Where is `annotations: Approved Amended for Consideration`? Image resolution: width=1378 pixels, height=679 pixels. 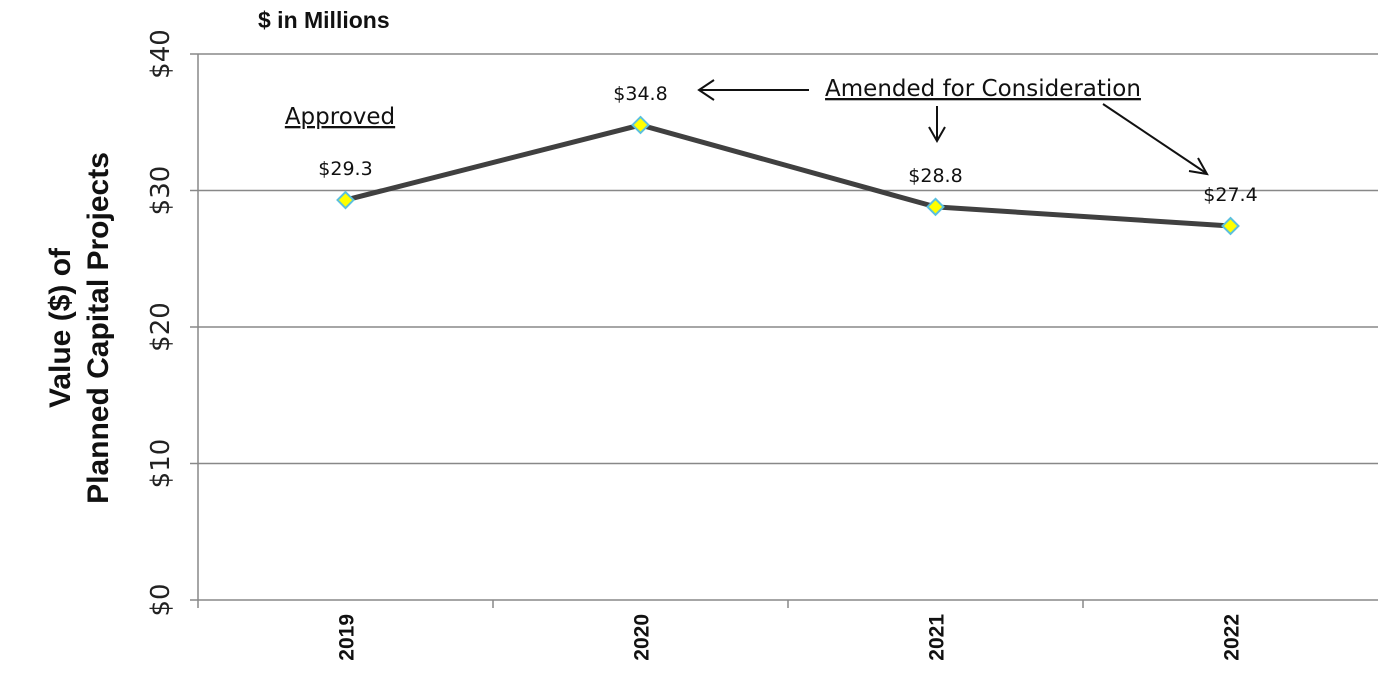
annotations: Approved Amended for Consideration is located at coordinates (747, 126).